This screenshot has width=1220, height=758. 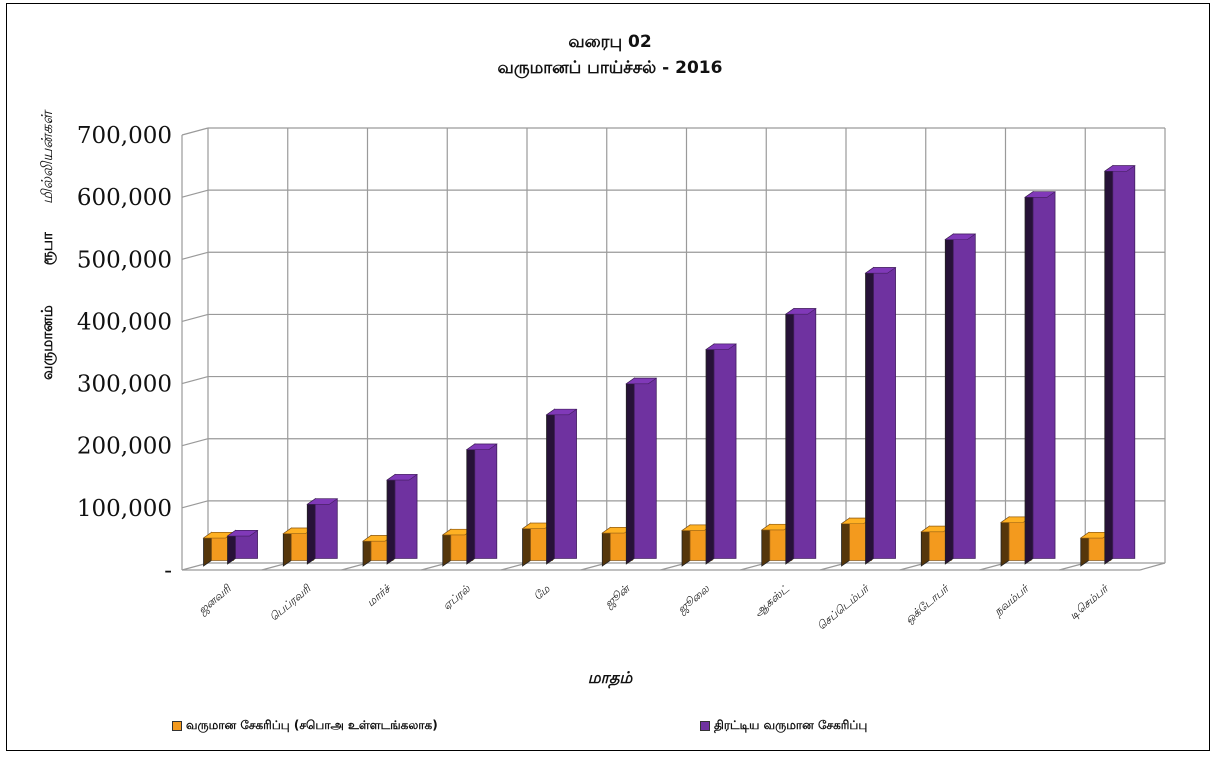 What do you see at coordinates (1090, 602) in the screenshot?
I see `x-tick-label: டிசெம்பர்` at bounding box center [1090, 602].